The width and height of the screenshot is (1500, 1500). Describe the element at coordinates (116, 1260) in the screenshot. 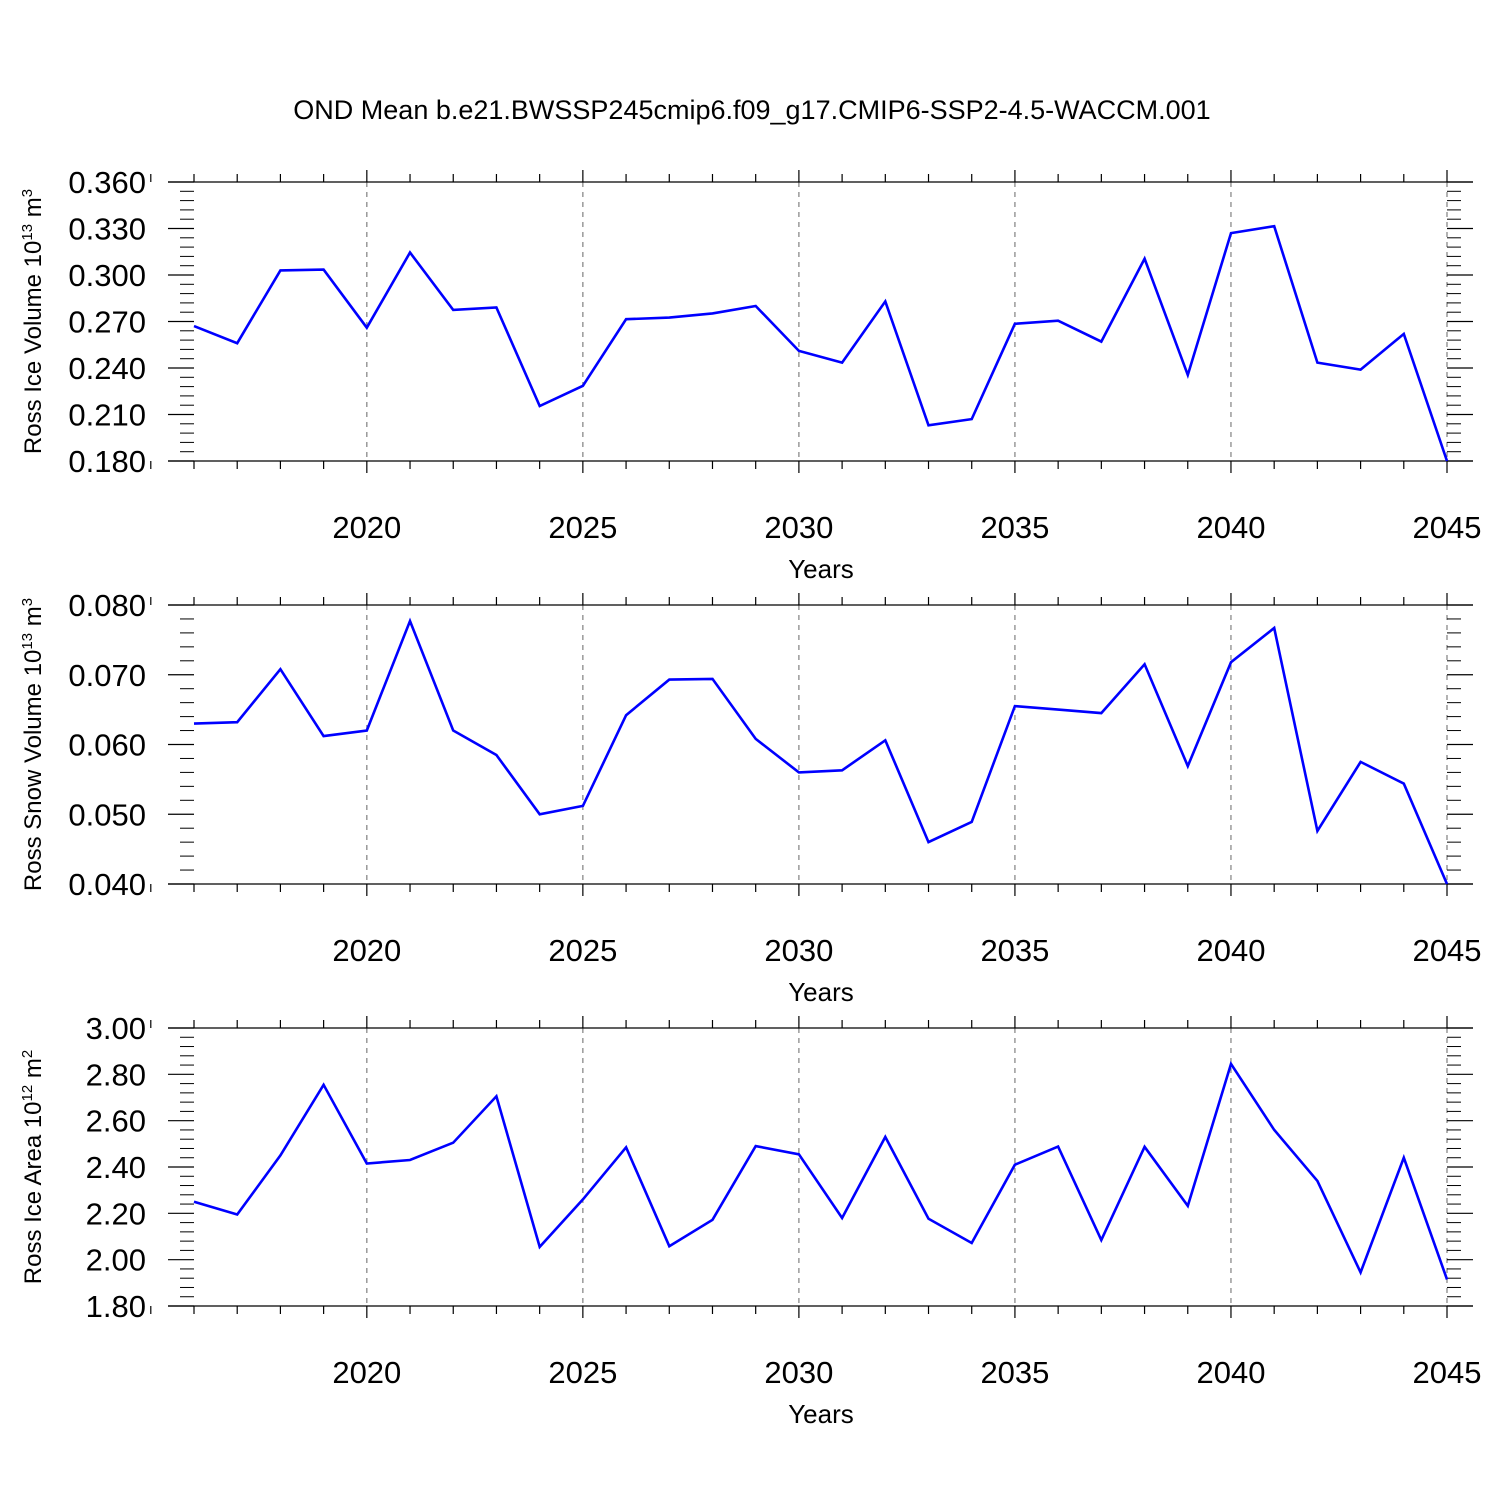

I see `y-tick-label: 2.00` at that location.